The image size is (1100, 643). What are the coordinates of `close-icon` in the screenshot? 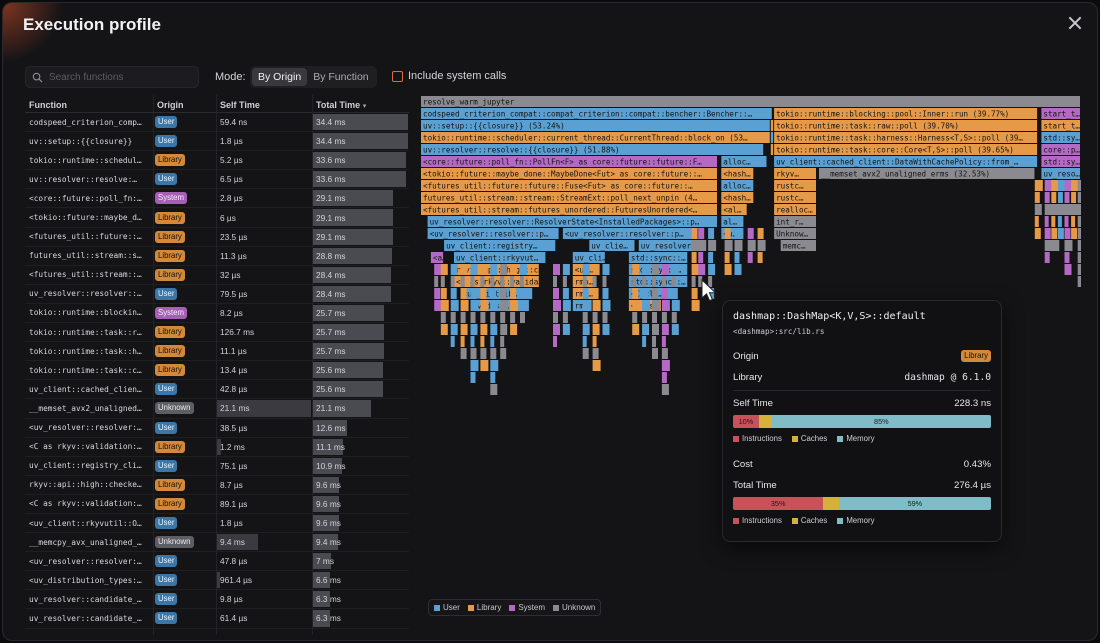 It's located at (1075, 23).